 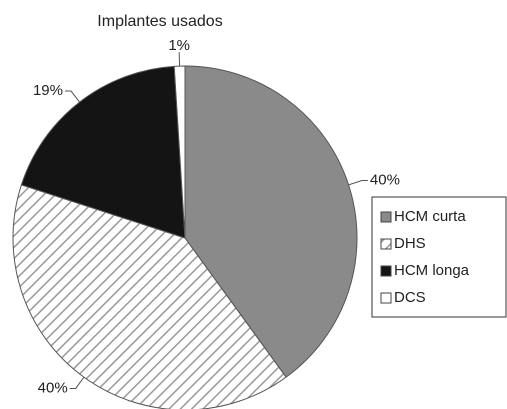 What do you see at coordinates (48, 90) in the screenshot?
I see `data-label: 19%` at bounding box center [48, 90].